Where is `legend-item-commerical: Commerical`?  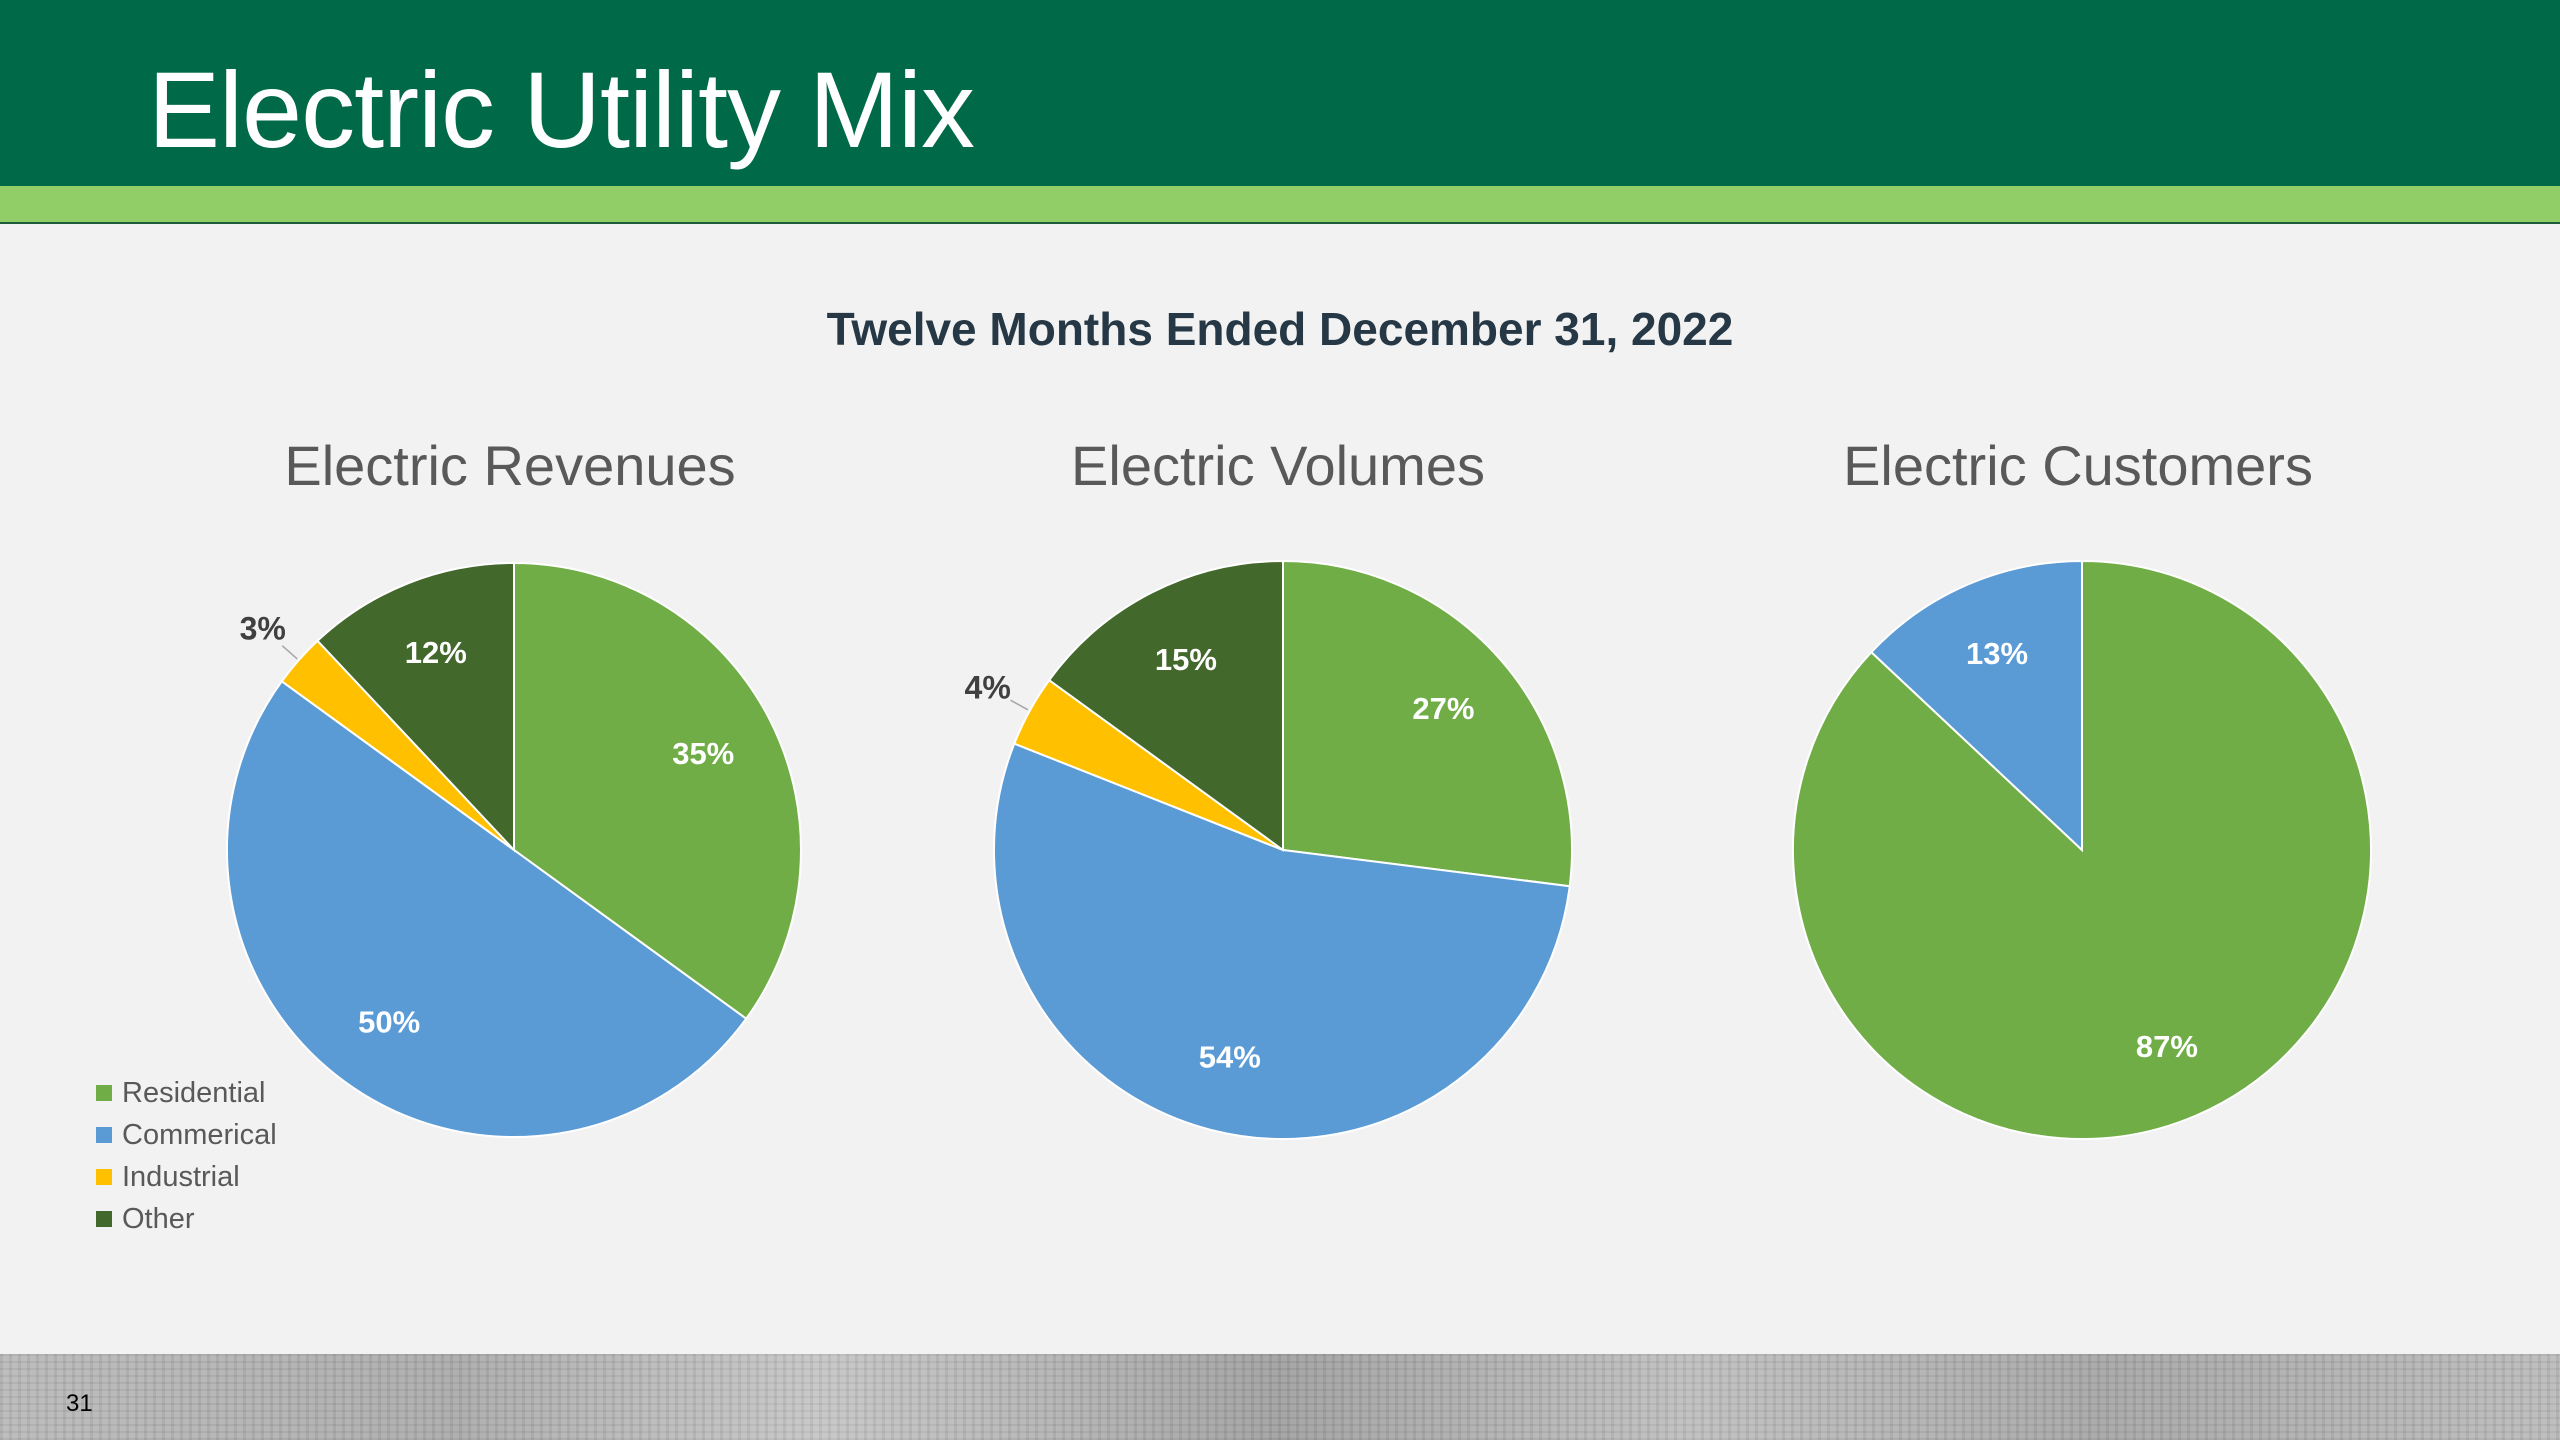 legend-item-commerical: Commerical is located at coordinates (186, 1135).